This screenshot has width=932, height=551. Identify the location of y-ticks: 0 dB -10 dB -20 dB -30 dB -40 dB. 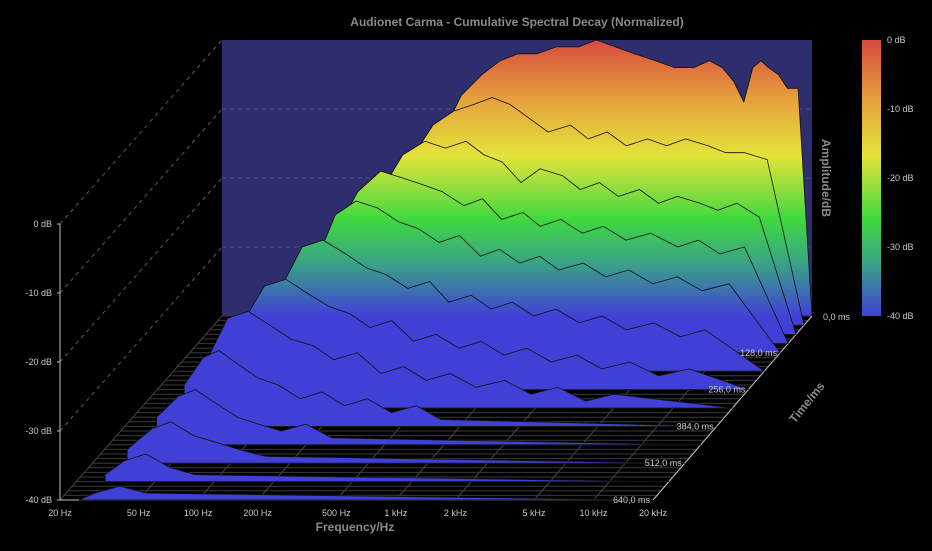
(42, 362).